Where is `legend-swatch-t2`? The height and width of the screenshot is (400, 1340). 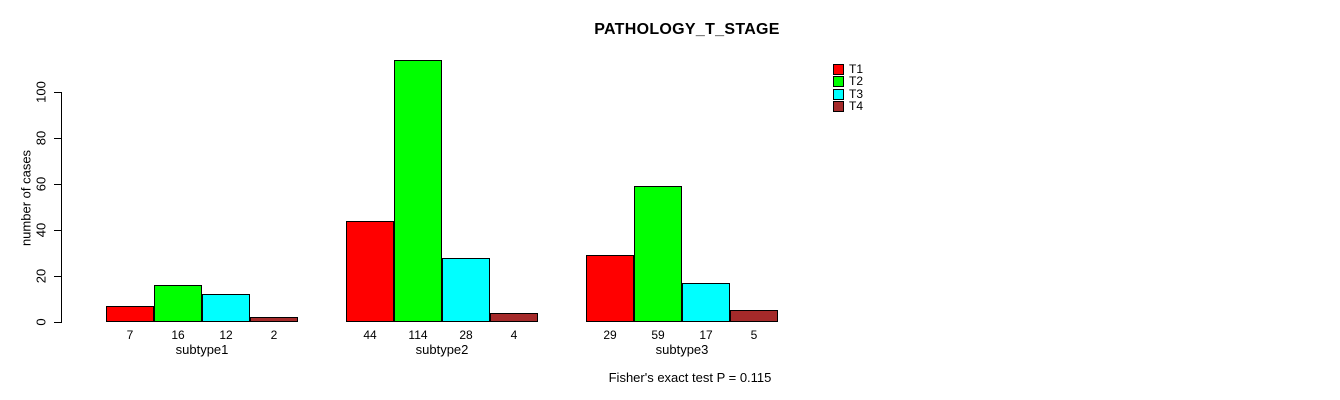 legend-swatch-t2 is located at coordinates (838, 81).